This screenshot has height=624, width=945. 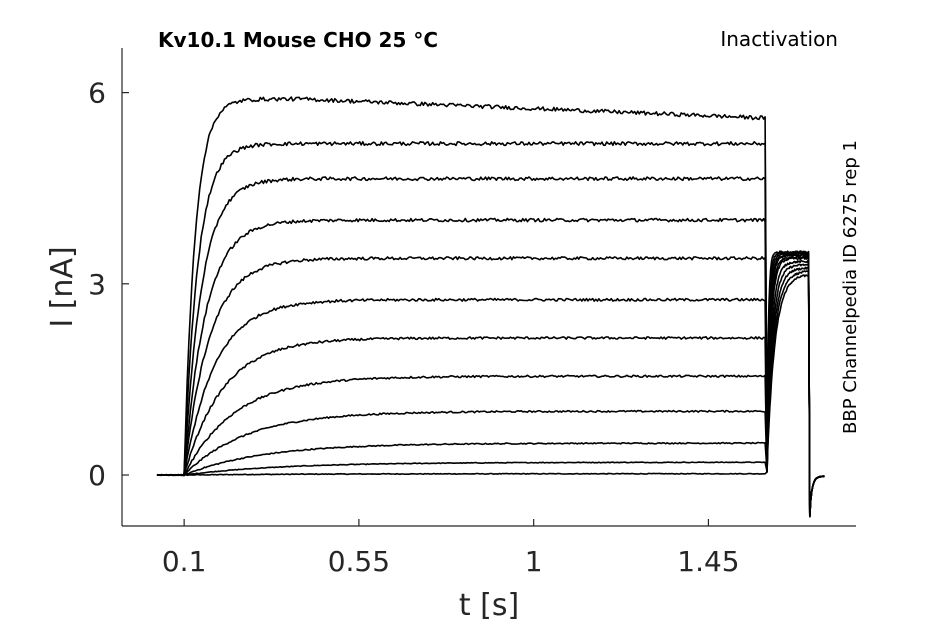 I want to click on x-tick-label: 1.45, so click(x=708, y=561).